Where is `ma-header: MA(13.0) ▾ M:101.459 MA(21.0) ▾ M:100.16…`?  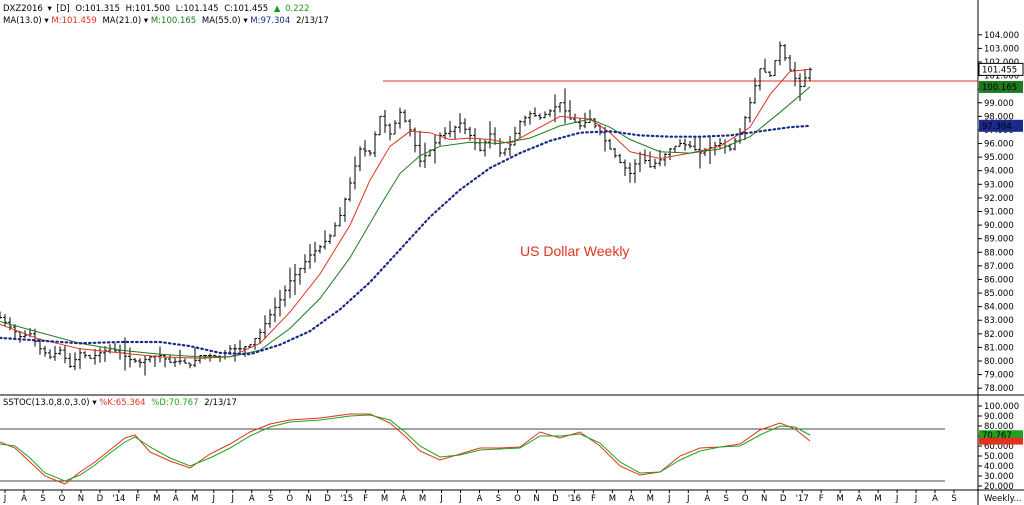
ma-header: MA(13.0) ▾ M:101.459 MA(21.0) ▾ M:100.16… is located at coordinates (166, 21).